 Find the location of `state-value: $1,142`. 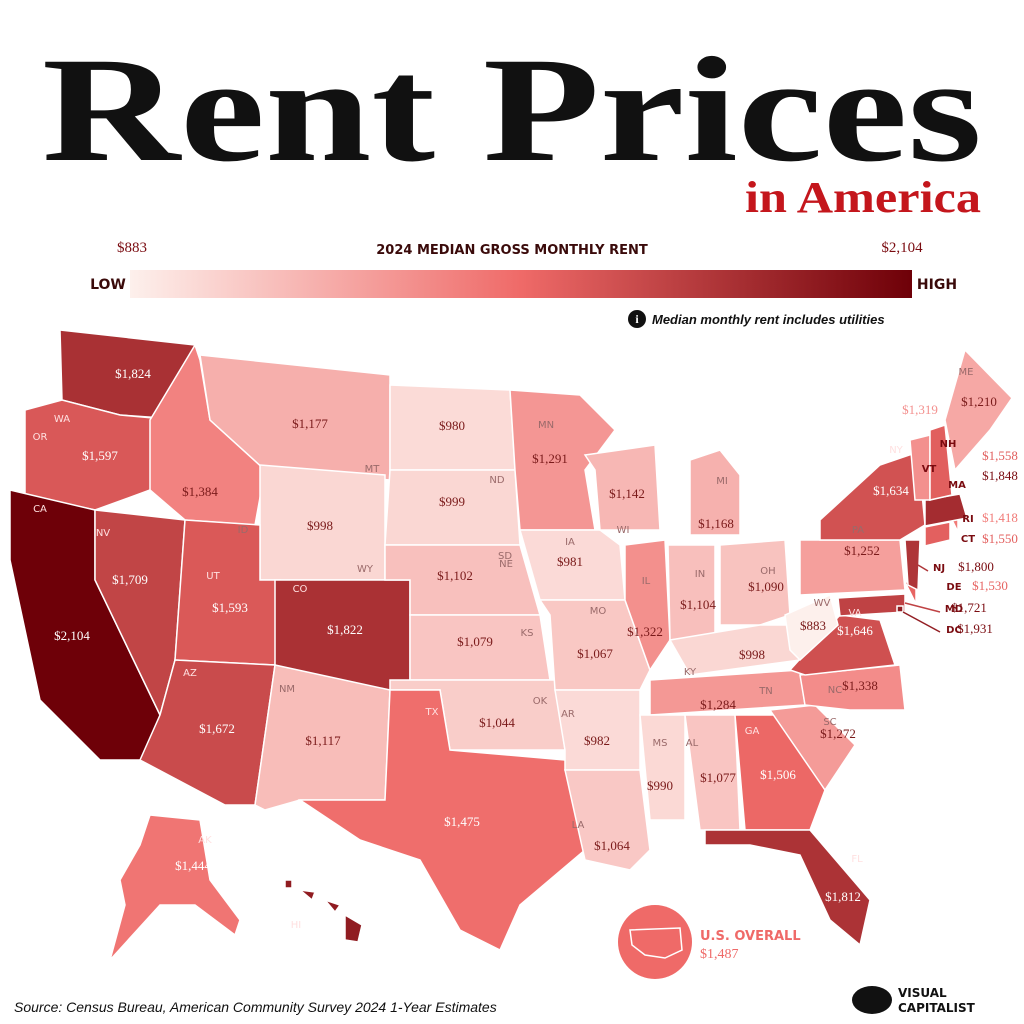

state-value: $1,142 is located at coordinates (627, 493).